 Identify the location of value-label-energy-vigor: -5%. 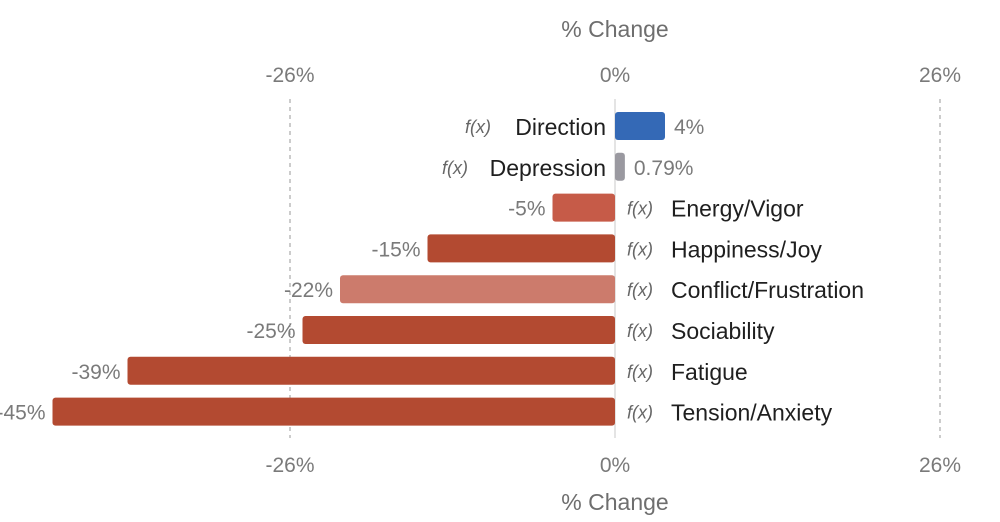
(526, 209).